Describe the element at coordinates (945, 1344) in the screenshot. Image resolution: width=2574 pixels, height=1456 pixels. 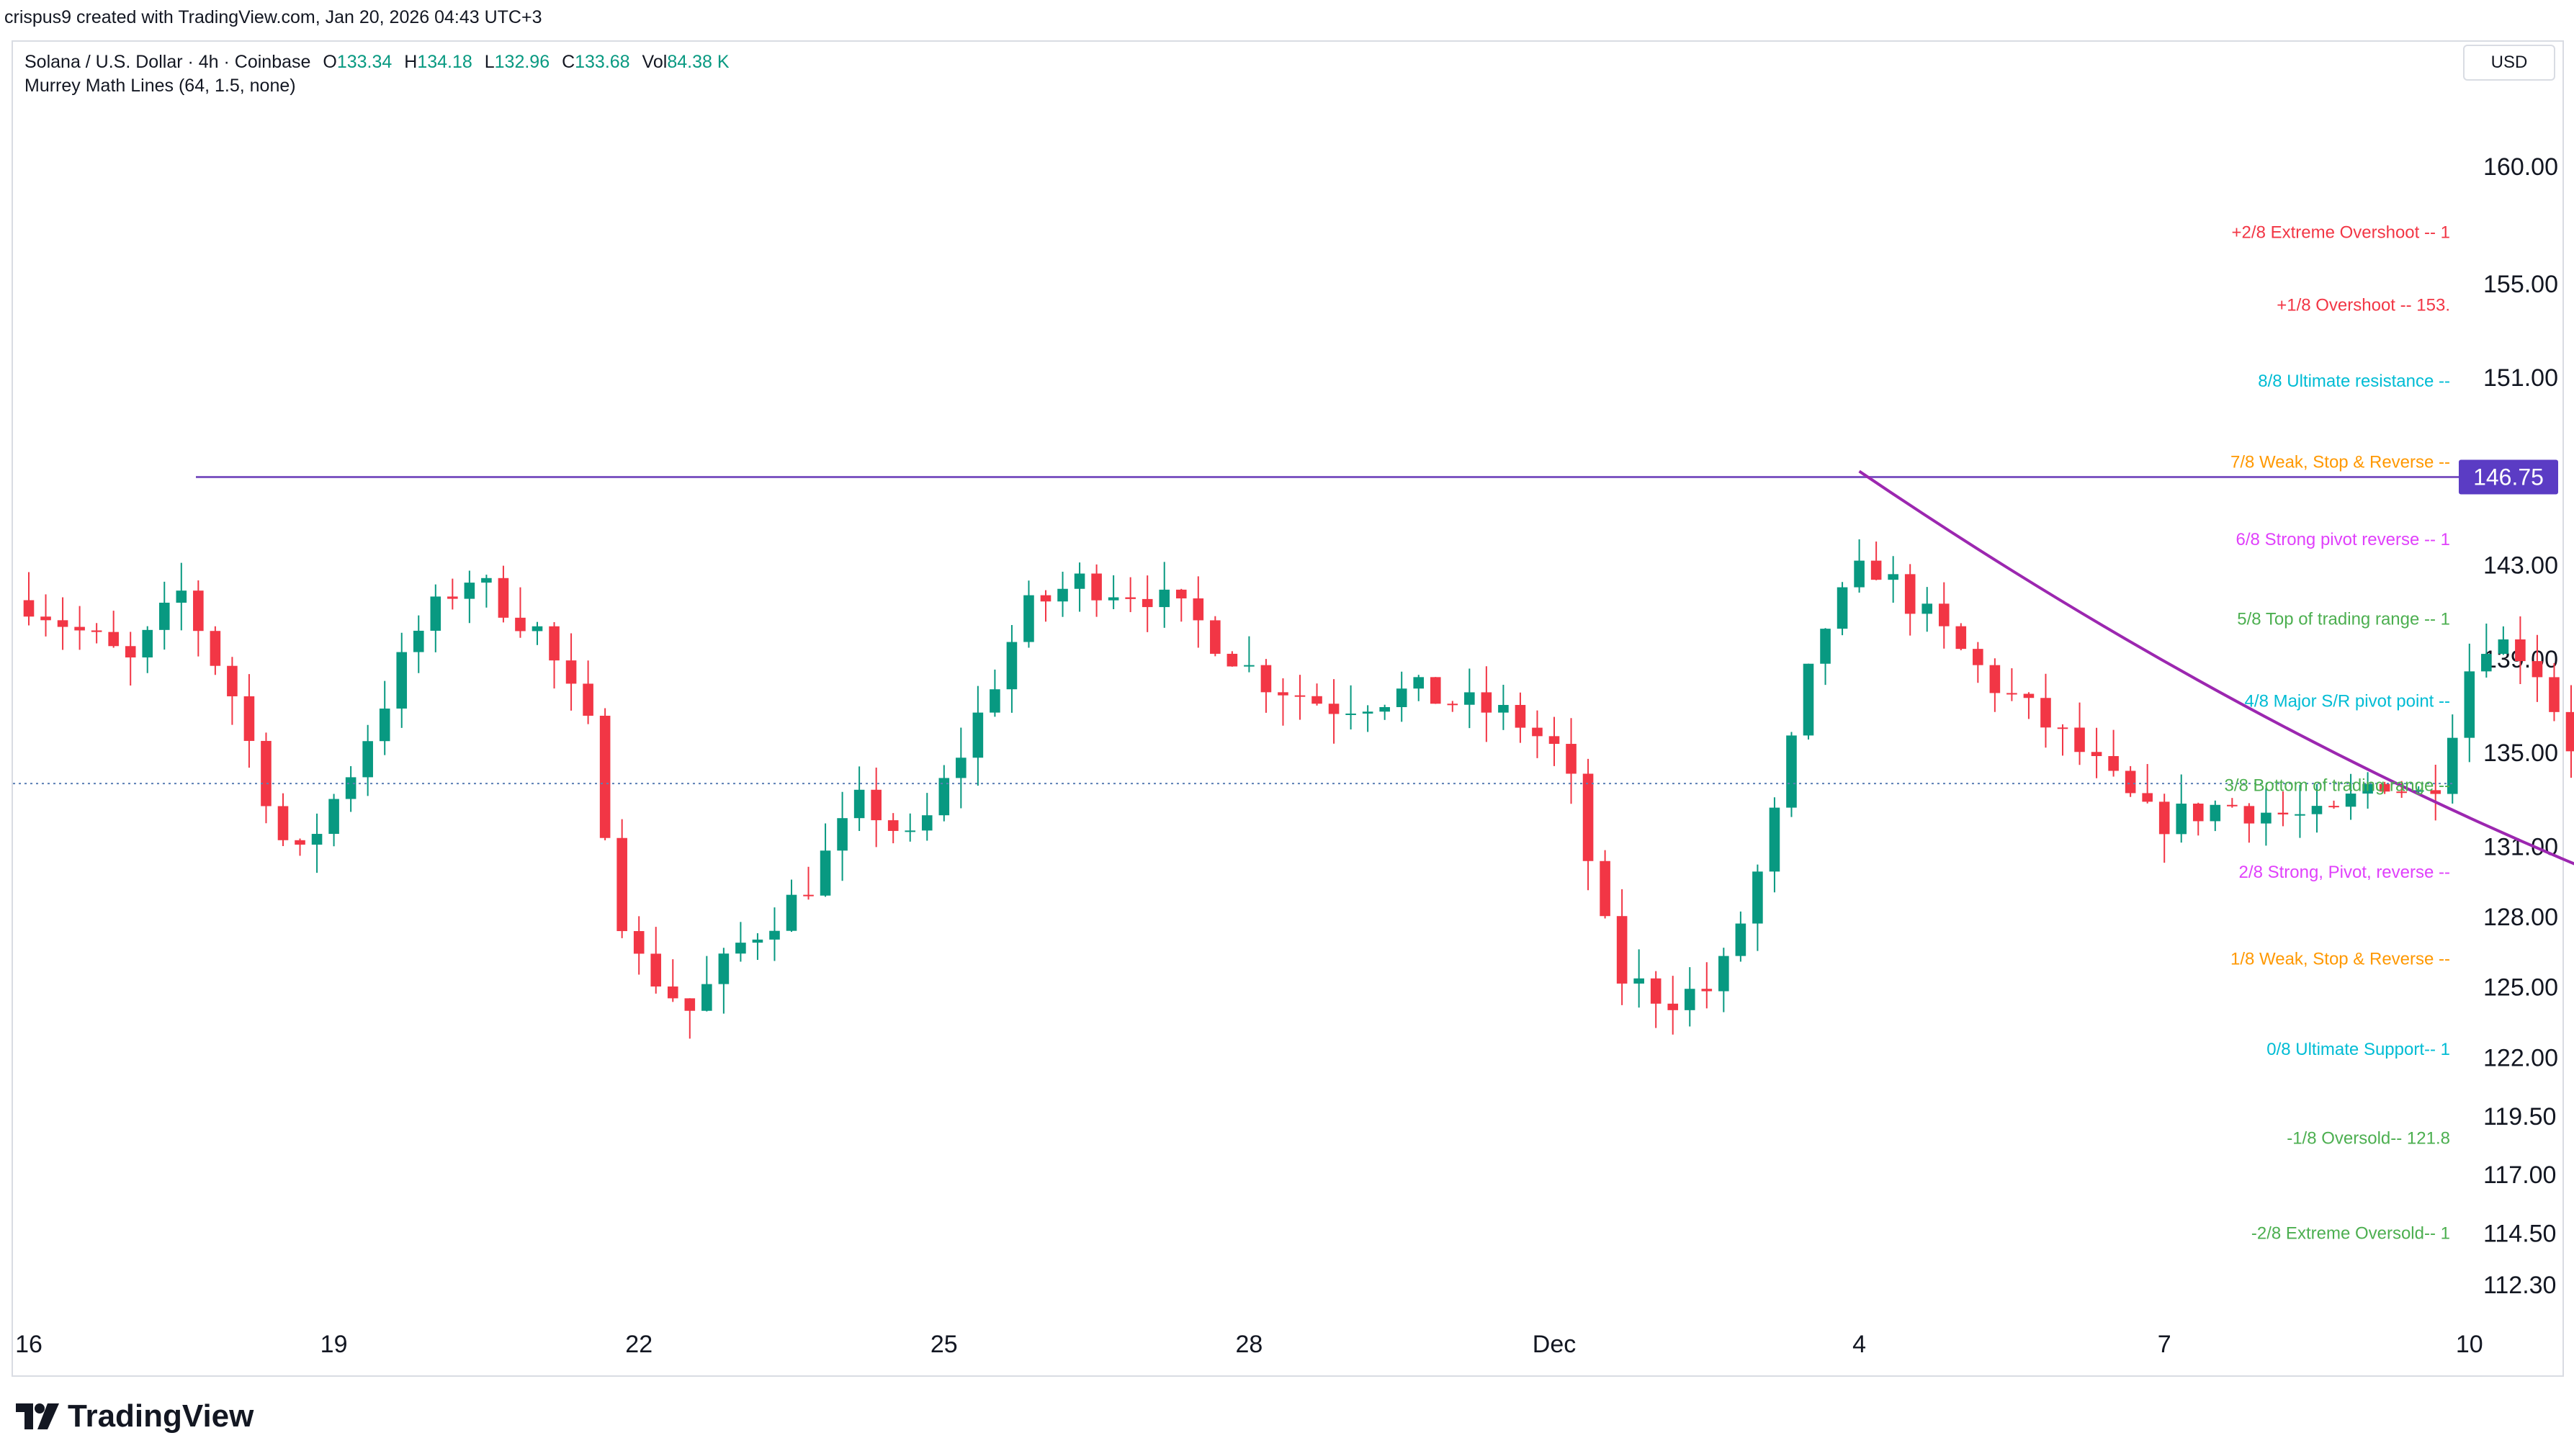
I see `x-tick-label: 25` at that location.